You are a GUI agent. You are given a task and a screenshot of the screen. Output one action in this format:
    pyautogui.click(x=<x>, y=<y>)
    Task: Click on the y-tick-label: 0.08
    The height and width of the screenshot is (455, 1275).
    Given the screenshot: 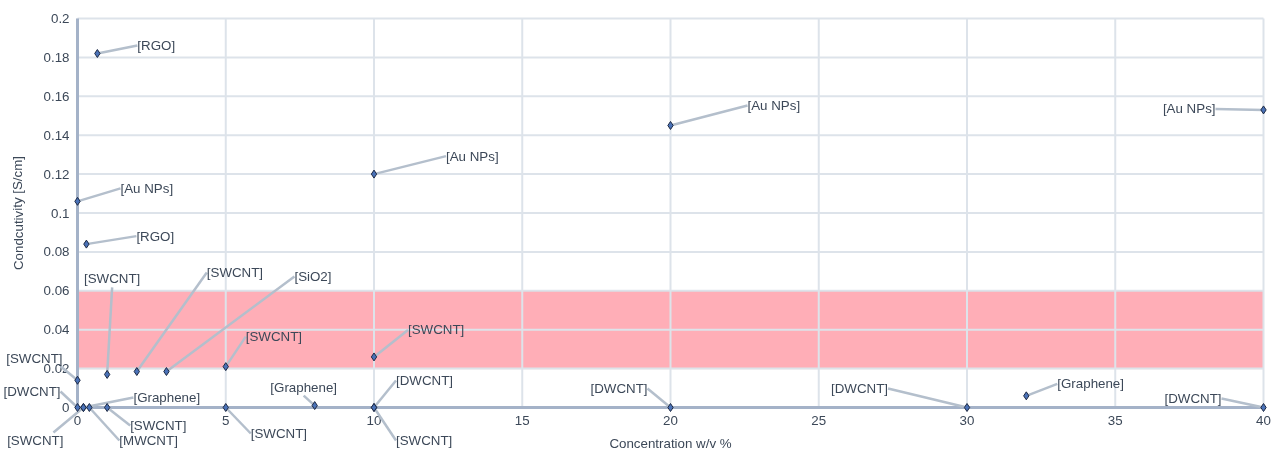 What is the action you would take?
    pyautogui.click(x=56, y=252)
    